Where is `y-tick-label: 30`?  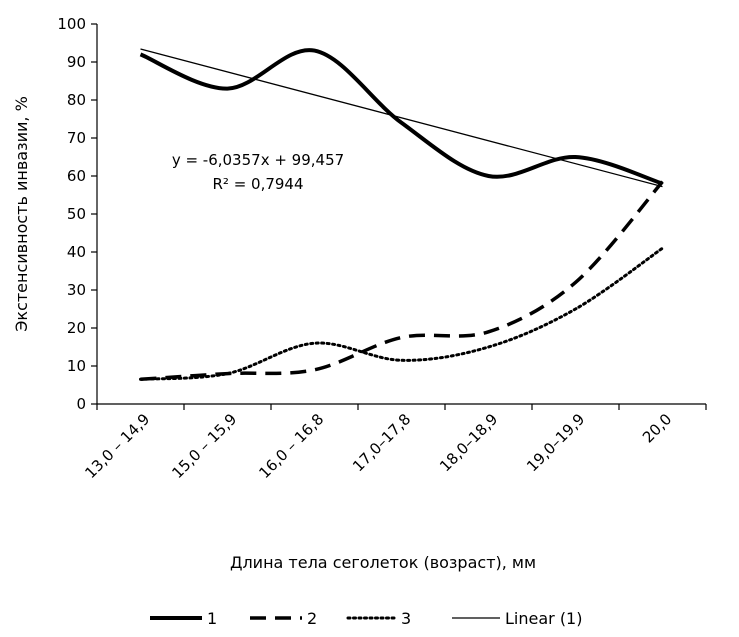 y-tick-label: 30 is located at coordinates (76, 290).